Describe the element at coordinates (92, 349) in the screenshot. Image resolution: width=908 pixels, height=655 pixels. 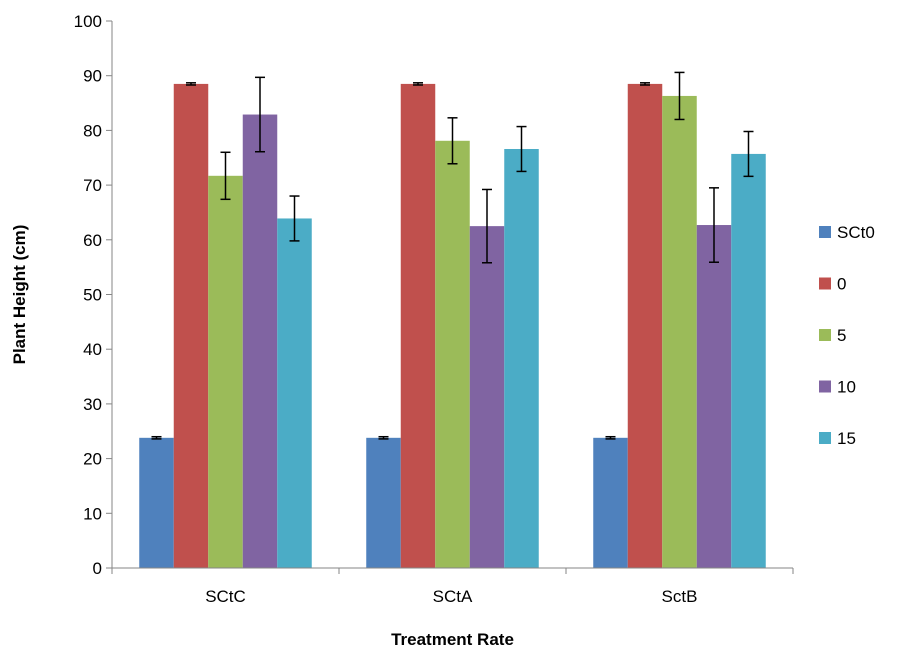
I see `y-tick-label: 40` at that location.